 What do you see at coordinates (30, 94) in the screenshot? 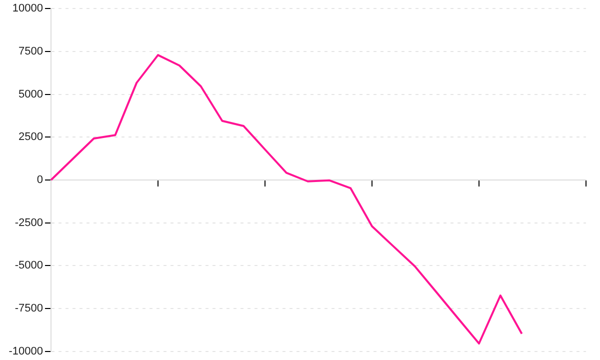
I see `y-tick-label: 5000` at bounding box center [30, 94].